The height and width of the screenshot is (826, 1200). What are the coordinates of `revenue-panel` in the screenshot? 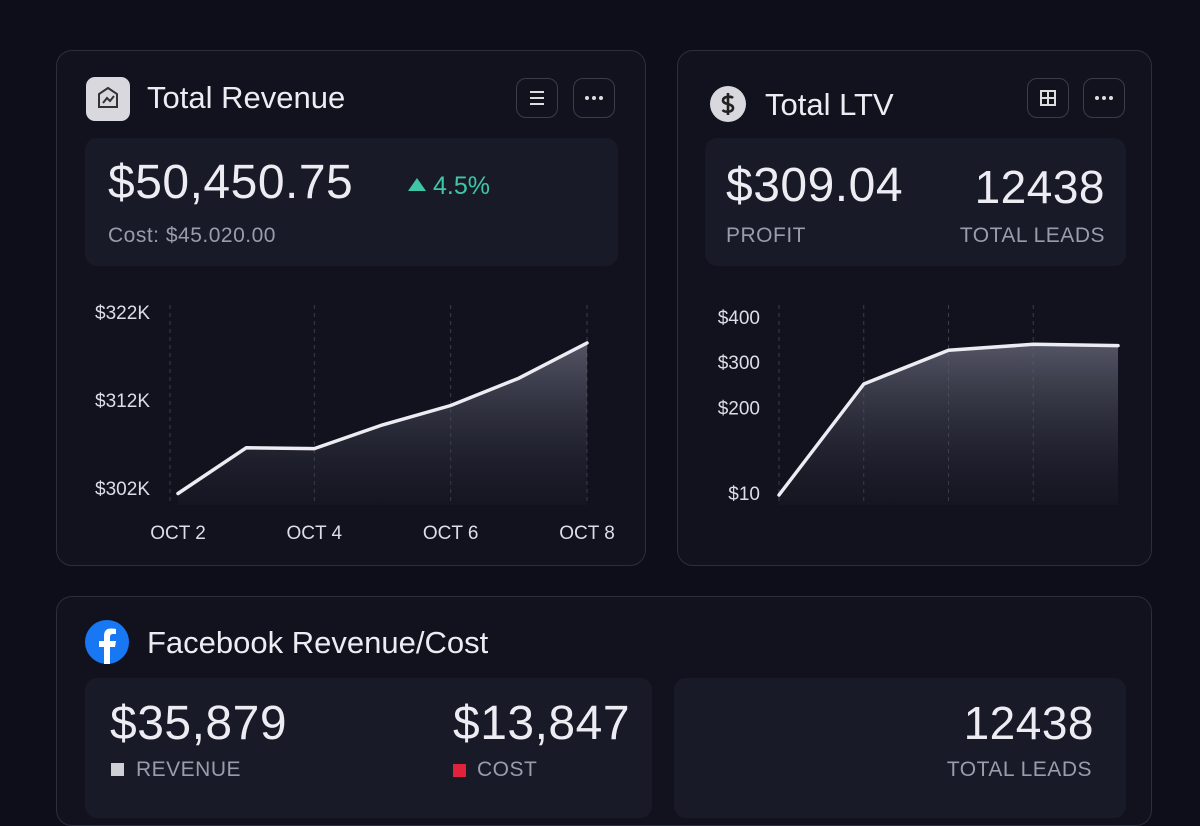 It's located at (351, 202).